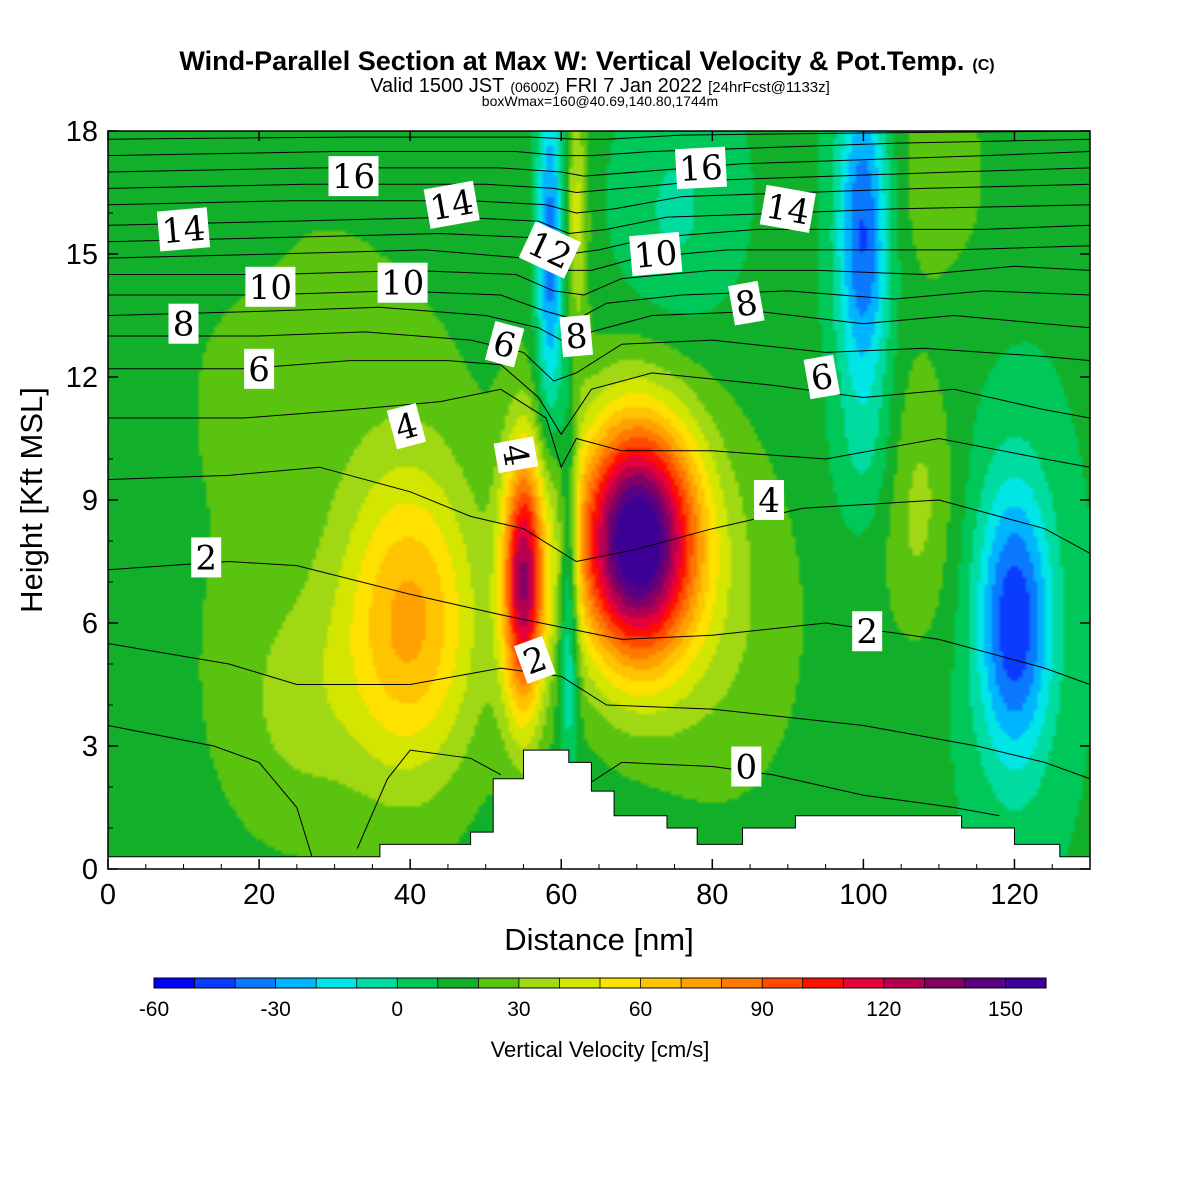 Image resolution: width=1200 pixels, height=1200 pixels. I want to click on y-tick-label-9: 9, so click(90, 501).